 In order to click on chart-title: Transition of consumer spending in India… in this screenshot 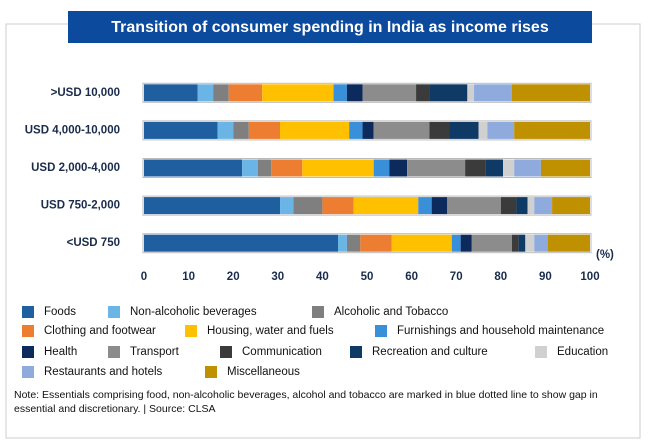, I will do `click(330, 27)`.